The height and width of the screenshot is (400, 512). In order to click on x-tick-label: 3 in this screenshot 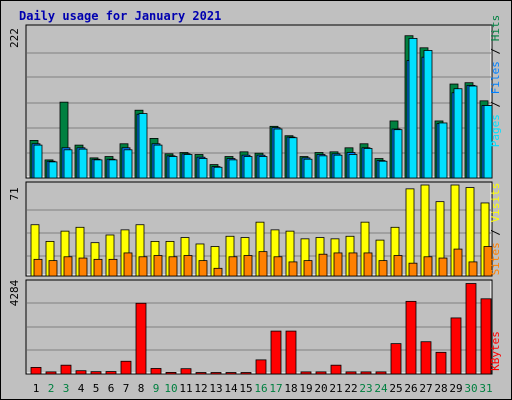, I will do `click(66, 388)`.